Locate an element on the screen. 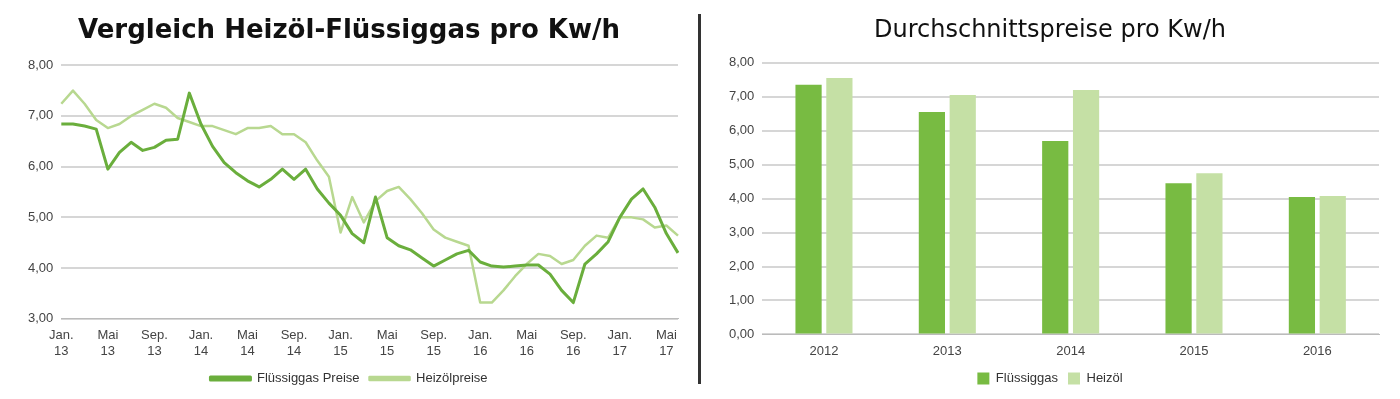  x-tick-label: Sep. 13 is located at coordinates (154, 342).